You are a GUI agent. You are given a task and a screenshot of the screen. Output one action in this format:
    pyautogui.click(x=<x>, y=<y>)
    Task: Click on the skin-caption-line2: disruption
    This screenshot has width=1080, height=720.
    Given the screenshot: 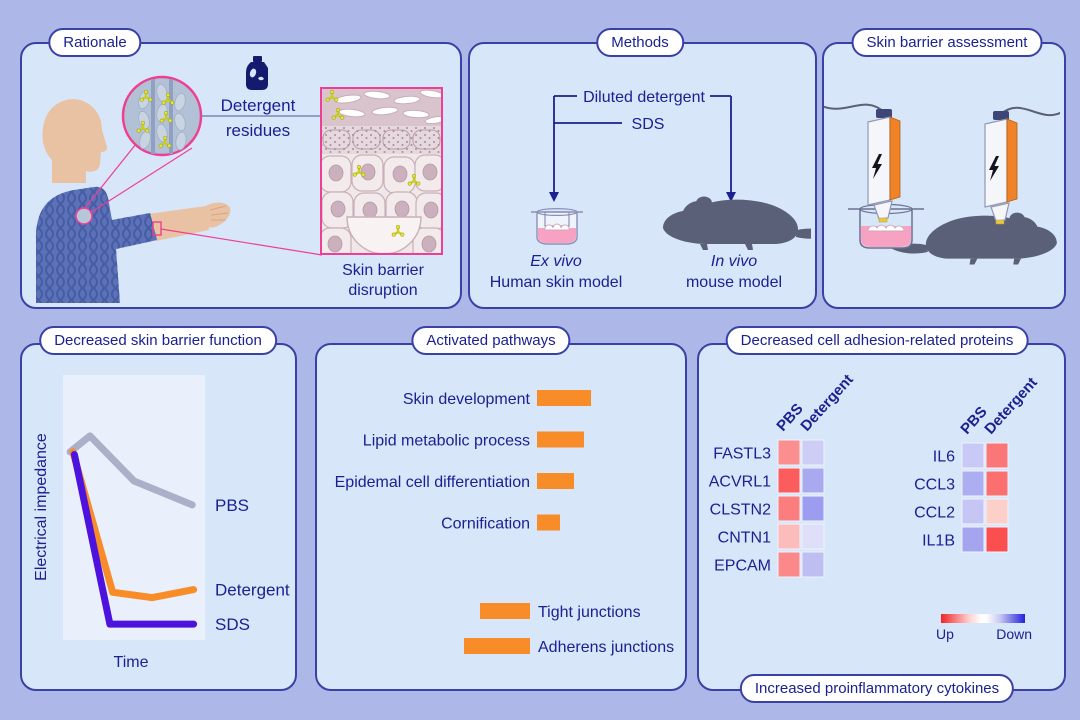 What is the action you would take?
    pyautogui.click(x=382, y=290)
    